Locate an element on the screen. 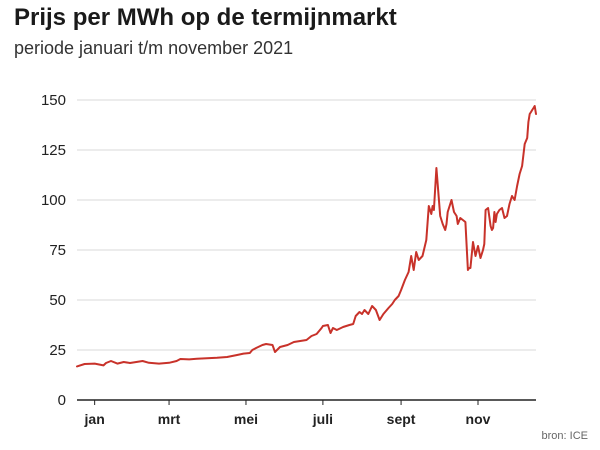  y-tick-label: 100 is located at coordinates (53, 200).